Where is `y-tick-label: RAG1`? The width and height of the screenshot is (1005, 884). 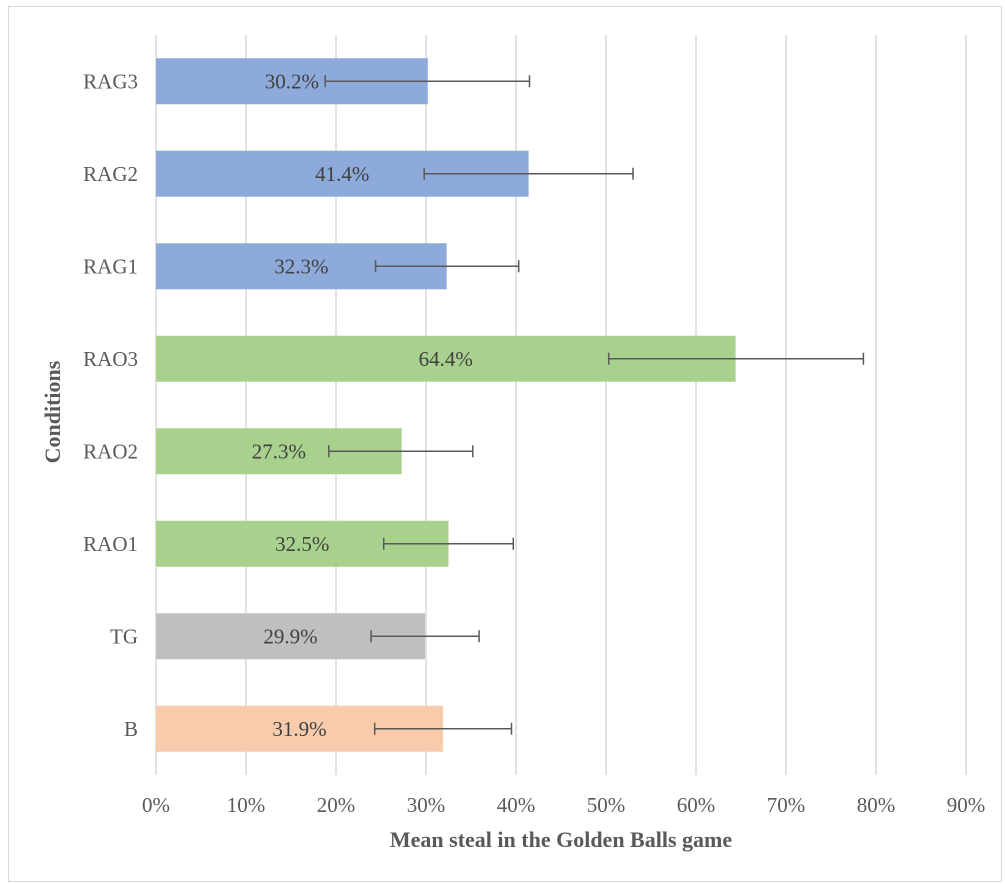
y-tick-label: RAG1 is located at coordinates (110, 266).